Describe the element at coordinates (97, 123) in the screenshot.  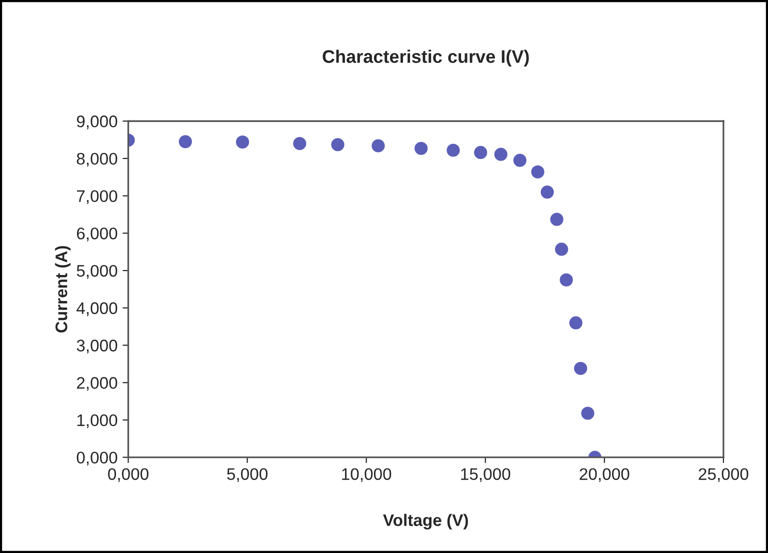
I see `y-tick-label: 9,000` at that location.